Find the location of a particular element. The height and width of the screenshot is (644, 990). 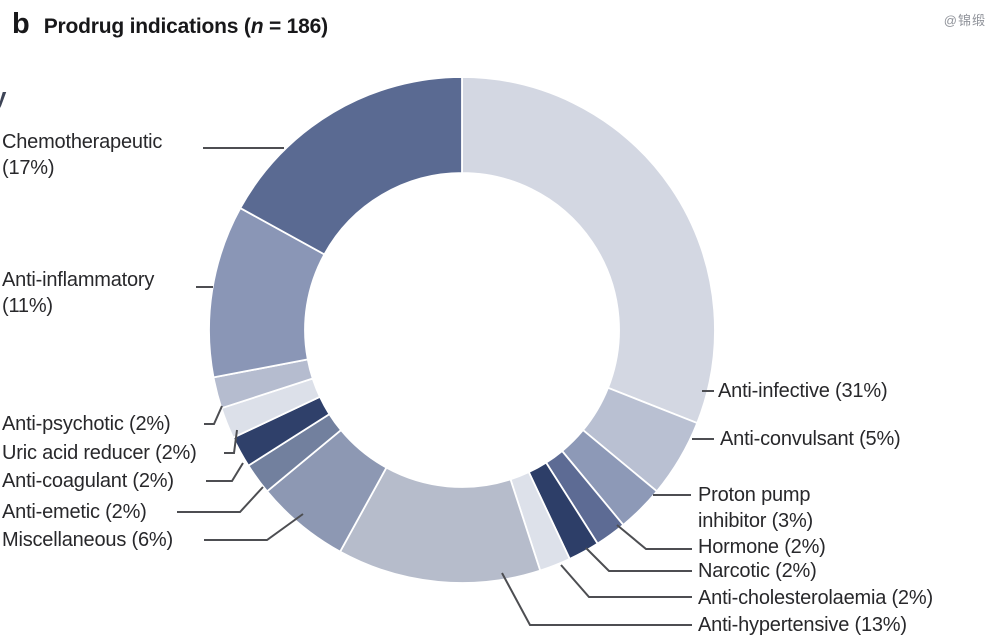

callout-anti-coagulant: Anti-coagulant (2%) is located at coordinates (88, 481).